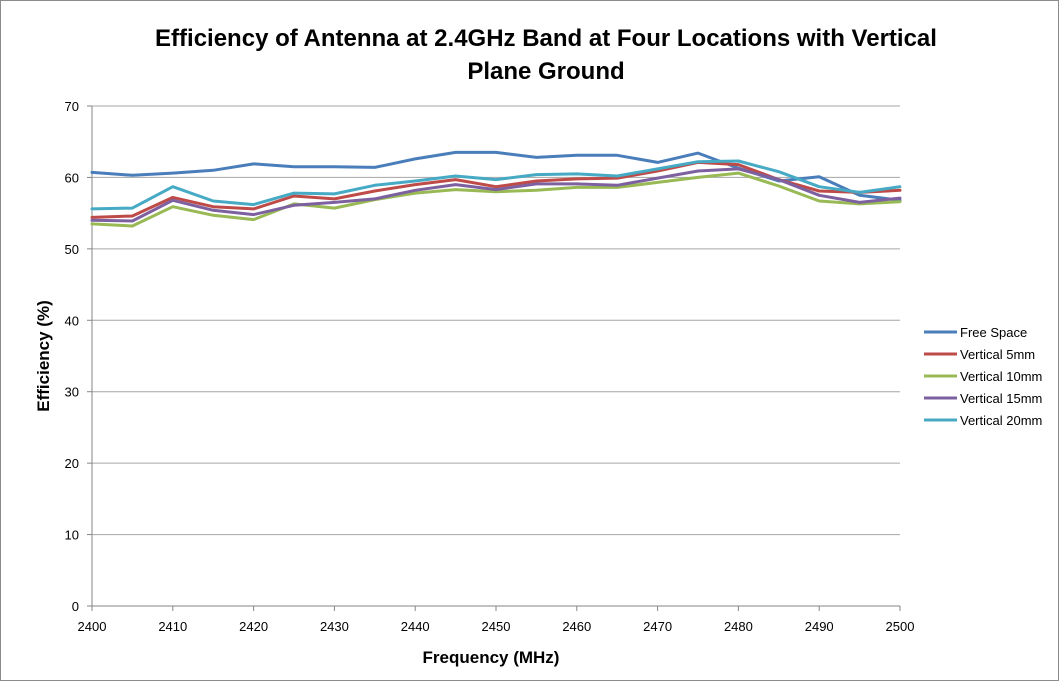 The width and height of the screenshot is (1059, 681). What do you see at coordinates (496, 626) in the screenshot?
I see `x-tick-label: 2450` at bounding box center [496, 626].